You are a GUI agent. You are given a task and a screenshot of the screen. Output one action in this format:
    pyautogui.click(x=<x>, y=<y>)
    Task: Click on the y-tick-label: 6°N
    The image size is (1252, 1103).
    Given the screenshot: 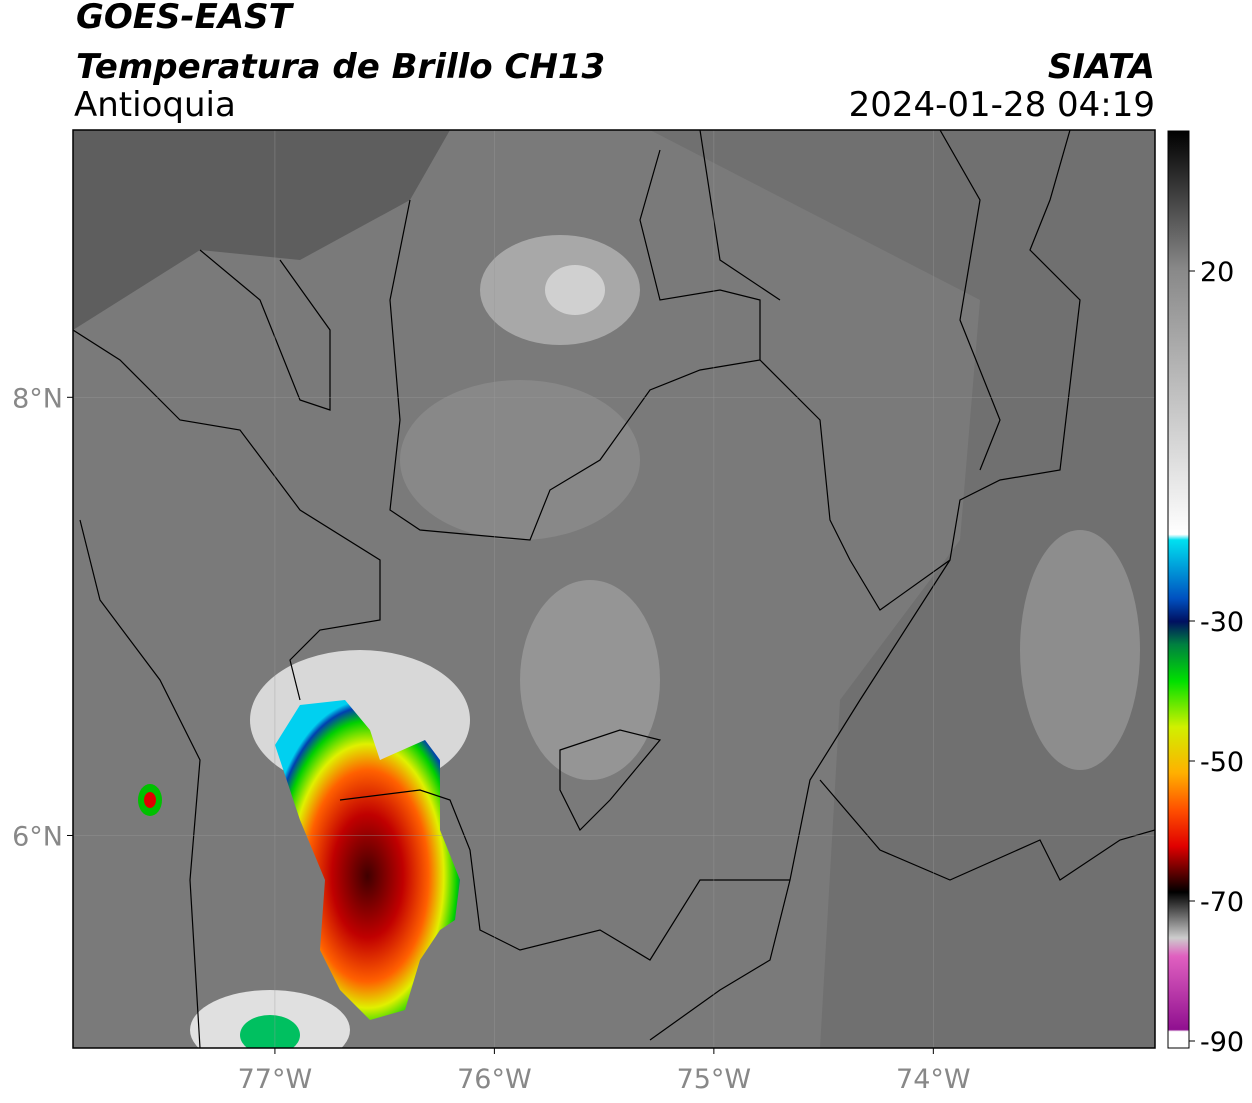 What is the action you would take?
    pyautogui.click(x=37, y=836)
    